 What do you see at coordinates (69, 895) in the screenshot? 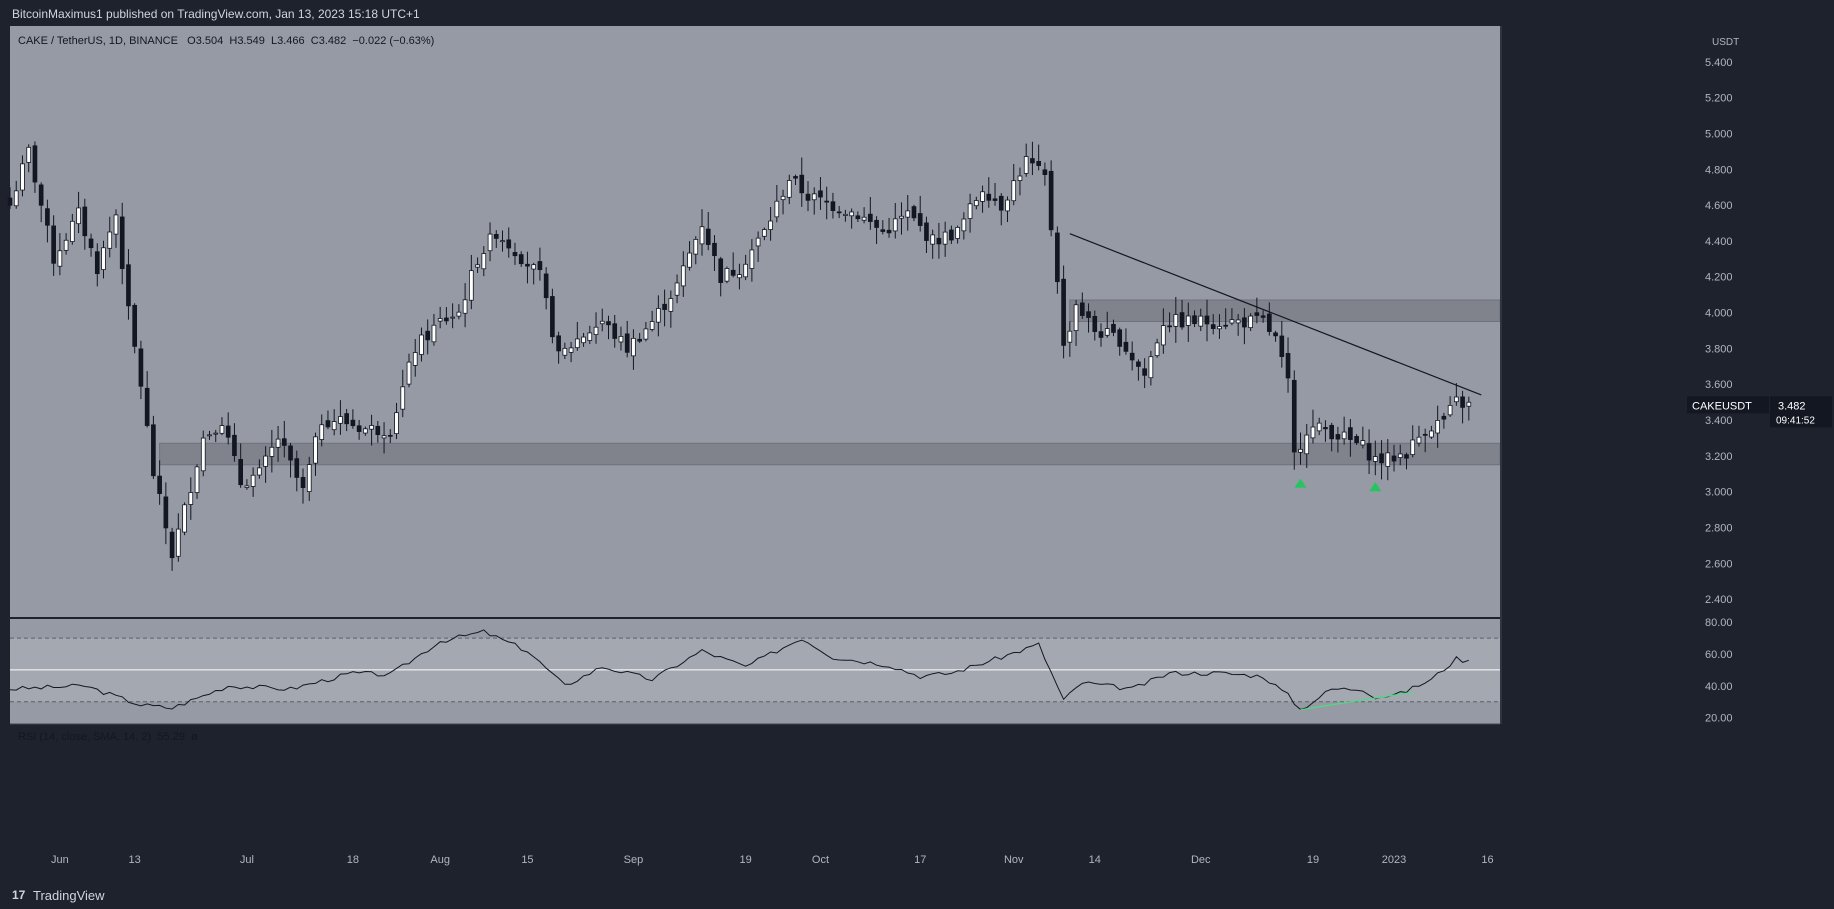
I see `tradingview-brand: TradingView` at bounding box center [69, 895].